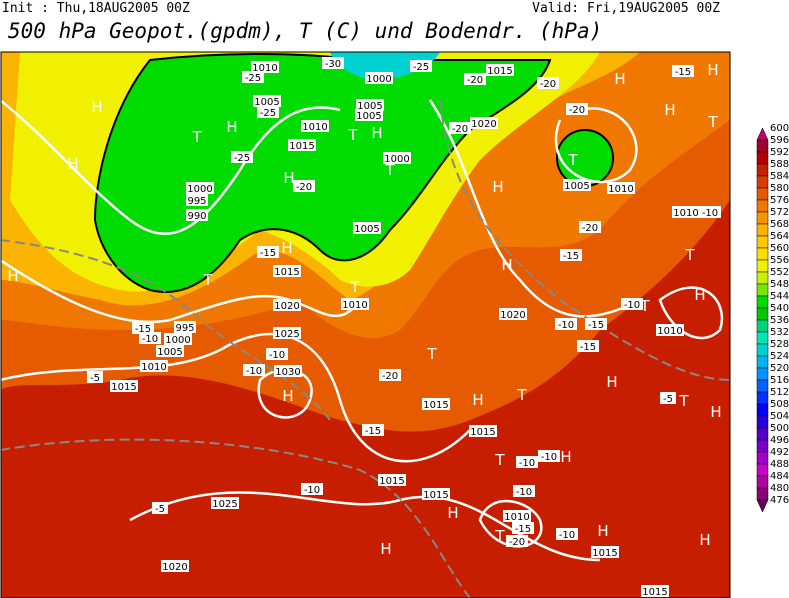 Image resolution: width=789 pixels, height=598 pixels. I want to click on colorbar-label: 544, so click(779, 296).